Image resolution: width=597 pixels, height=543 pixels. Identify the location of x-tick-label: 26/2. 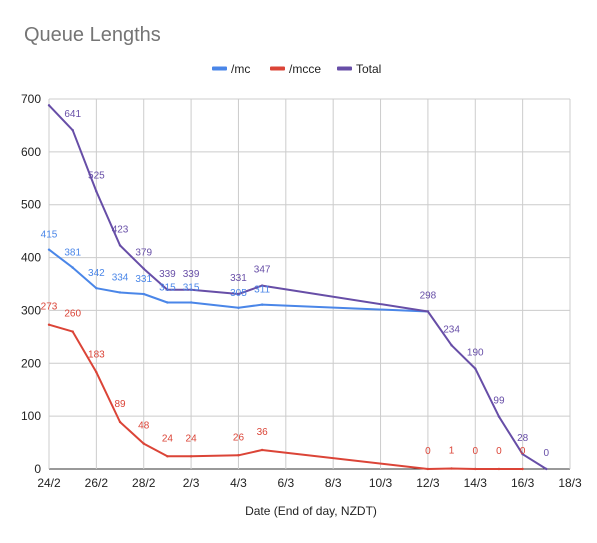
(97, 483).